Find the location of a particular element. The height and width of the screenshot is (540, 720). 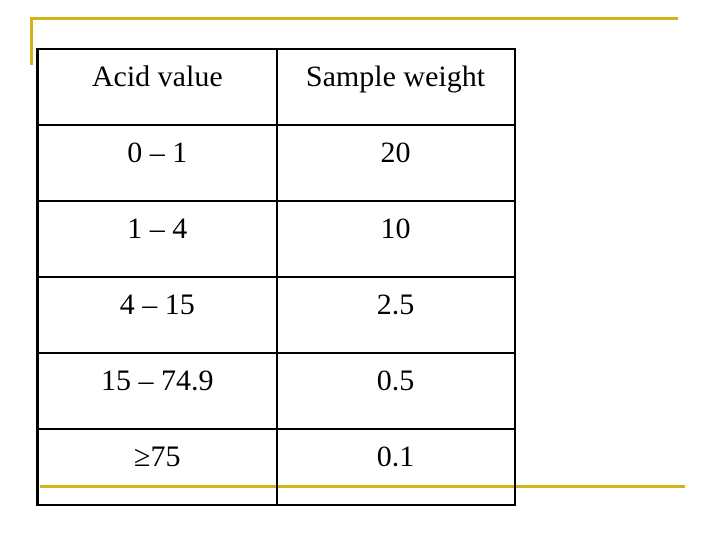

table-row: 1 – 4 10 is located at coordinates (276, 239).